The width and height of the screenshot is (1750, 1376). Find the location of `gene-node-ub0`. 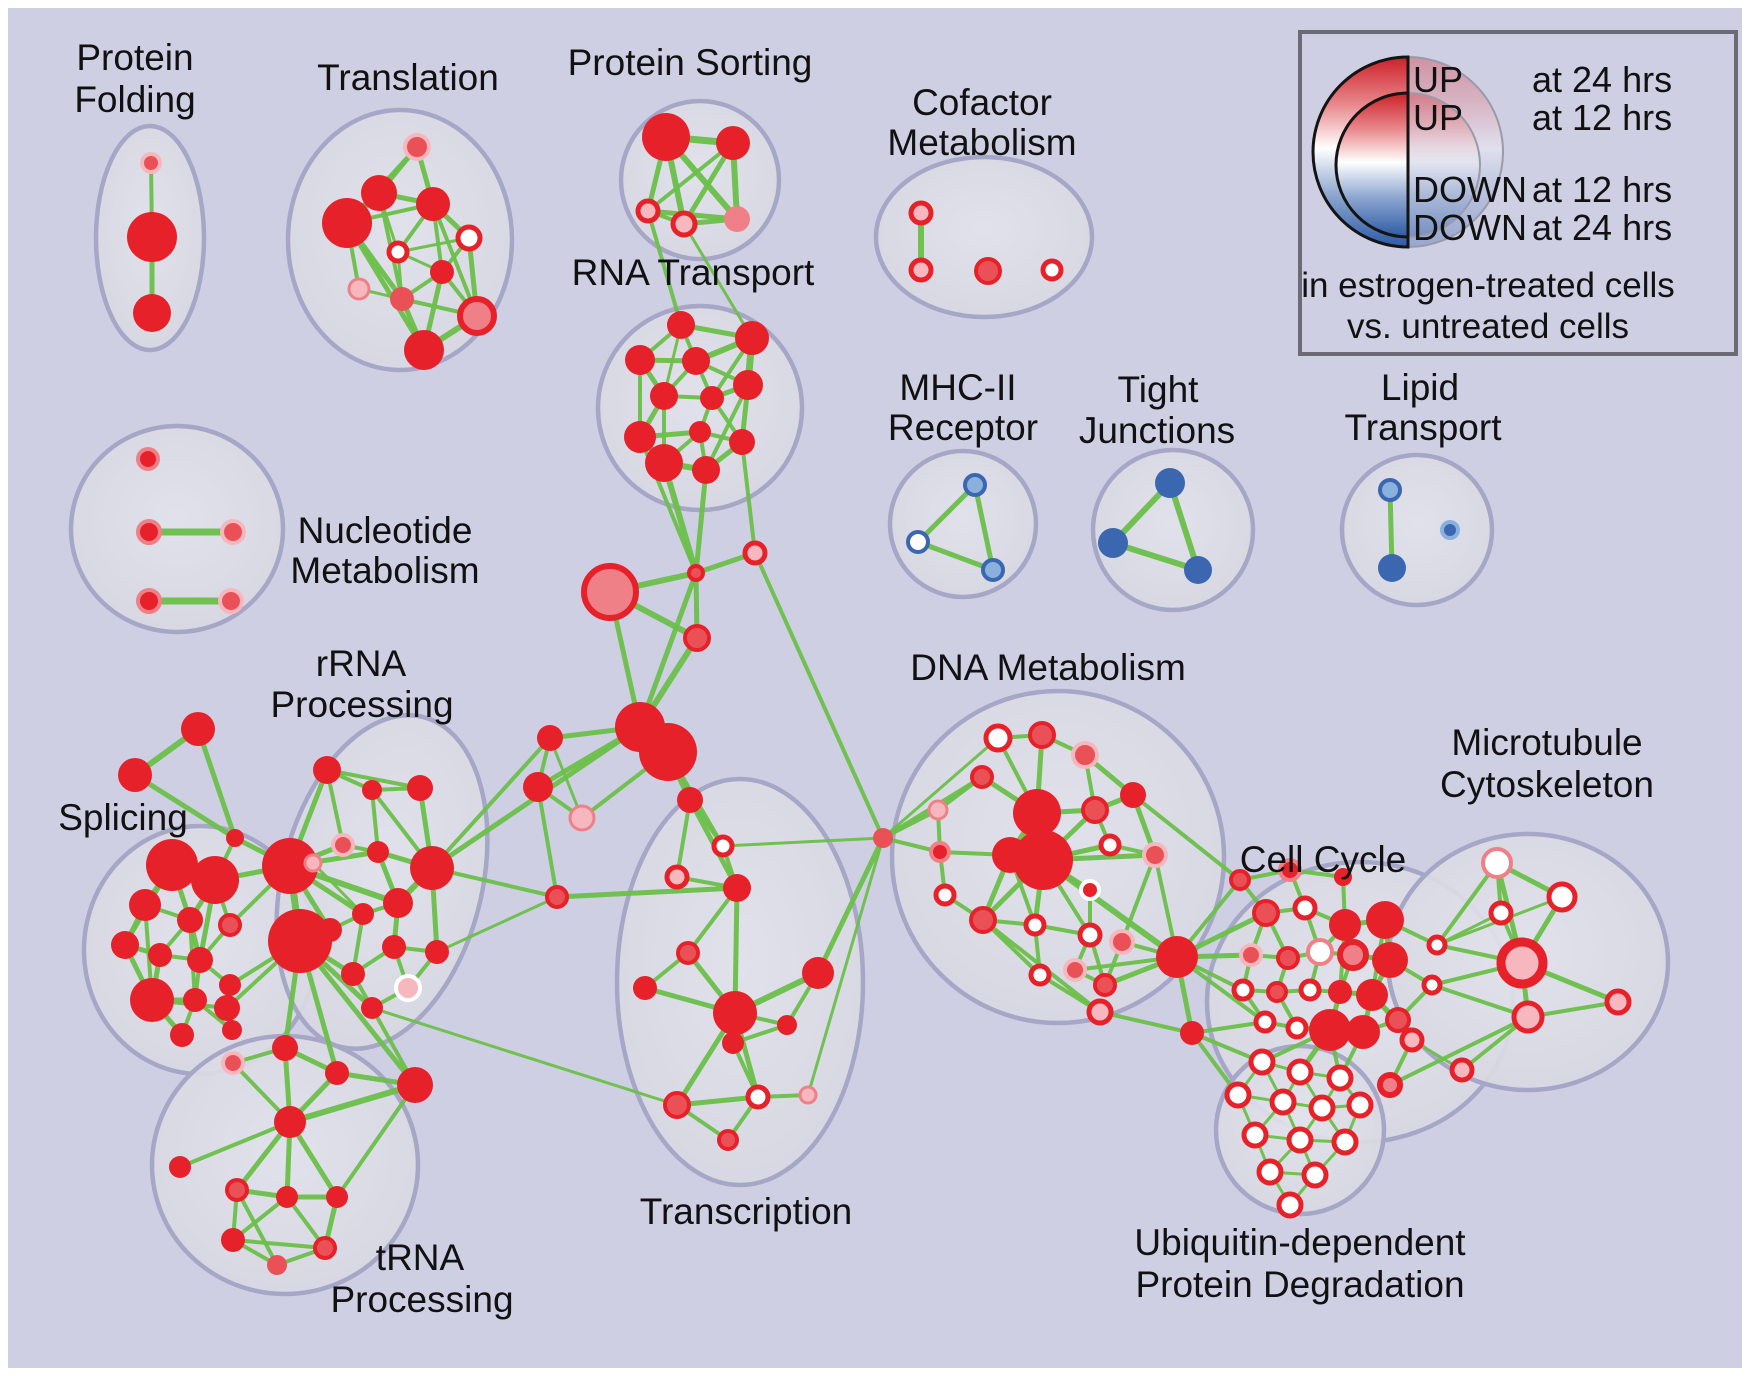

gene-node-ub0 is located at coordinates (1262, 1062).